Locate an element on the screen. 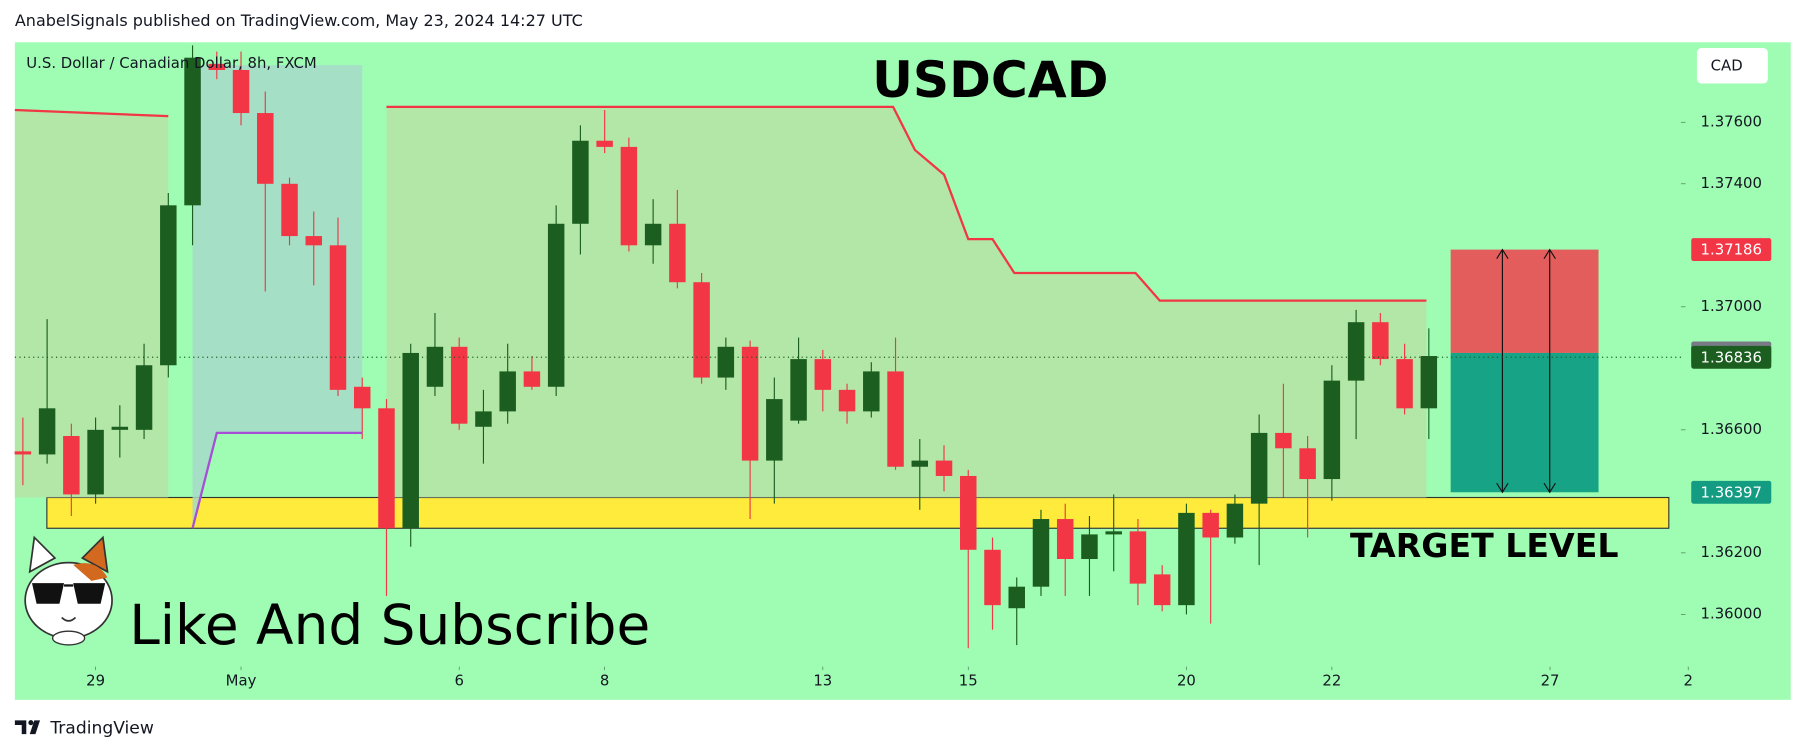 The image size is (1793, 753). currency-label: CAD is located at coordinates (1727, 65).